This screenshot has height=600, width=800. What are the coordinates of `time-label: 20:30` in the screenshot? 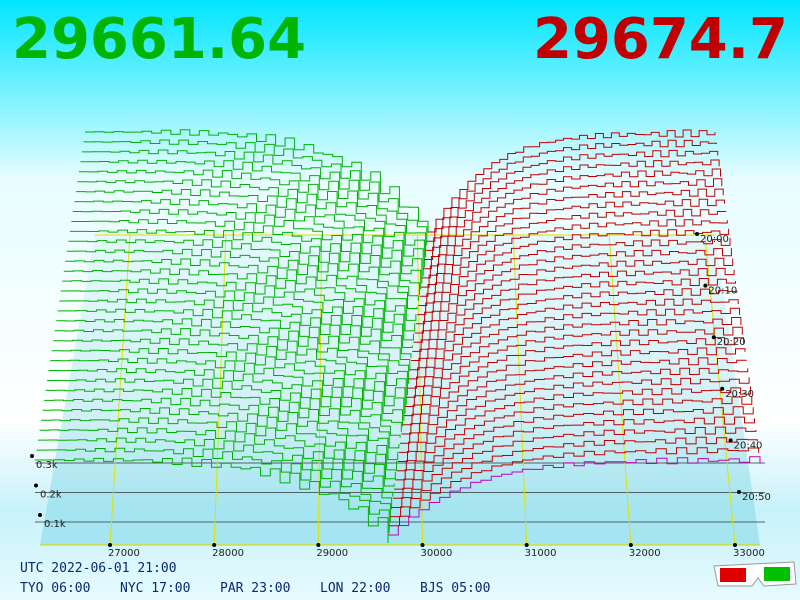 It's located at (739, 394).